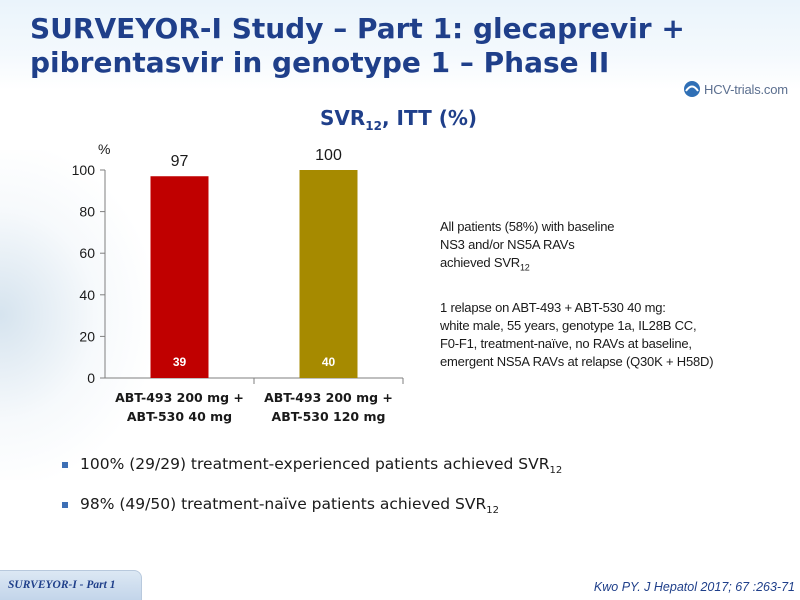 The image size is (800, 600). I want to click on chart-title-main: SVR, so click(343, 118).